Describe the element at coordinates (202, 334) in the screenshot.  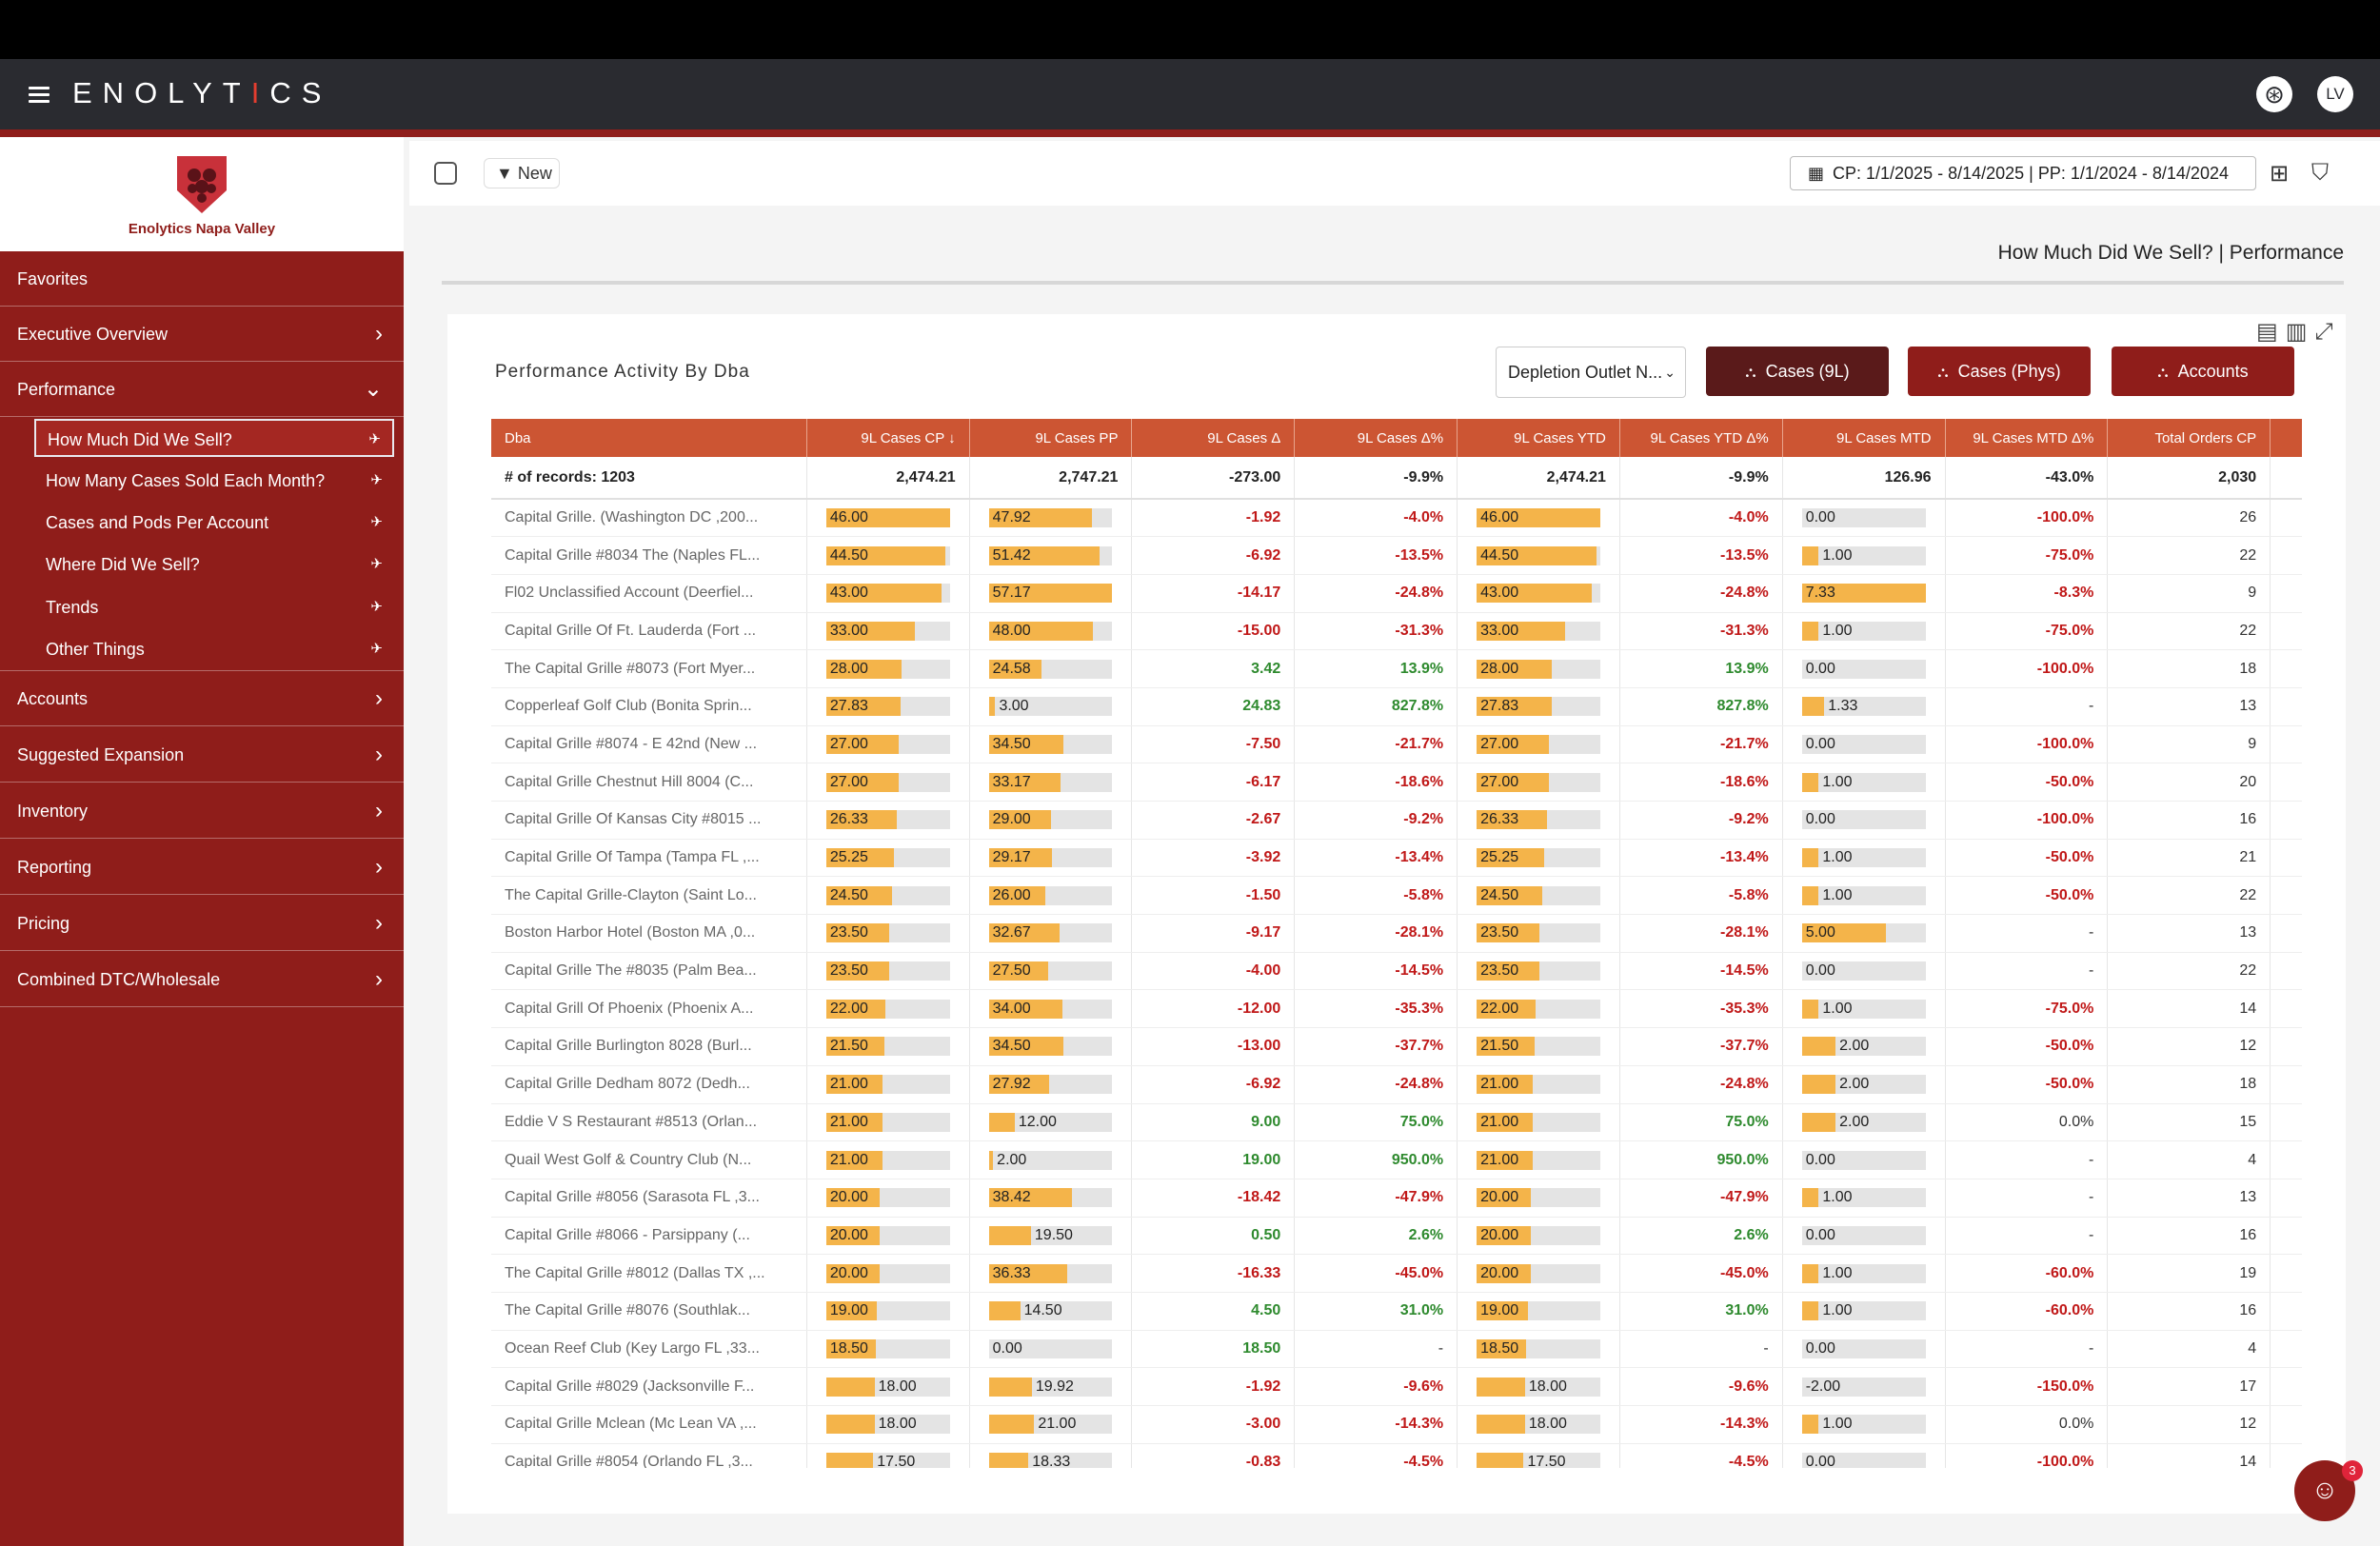
I see `nav-executive-overview: Executive Overview ›` at that location.